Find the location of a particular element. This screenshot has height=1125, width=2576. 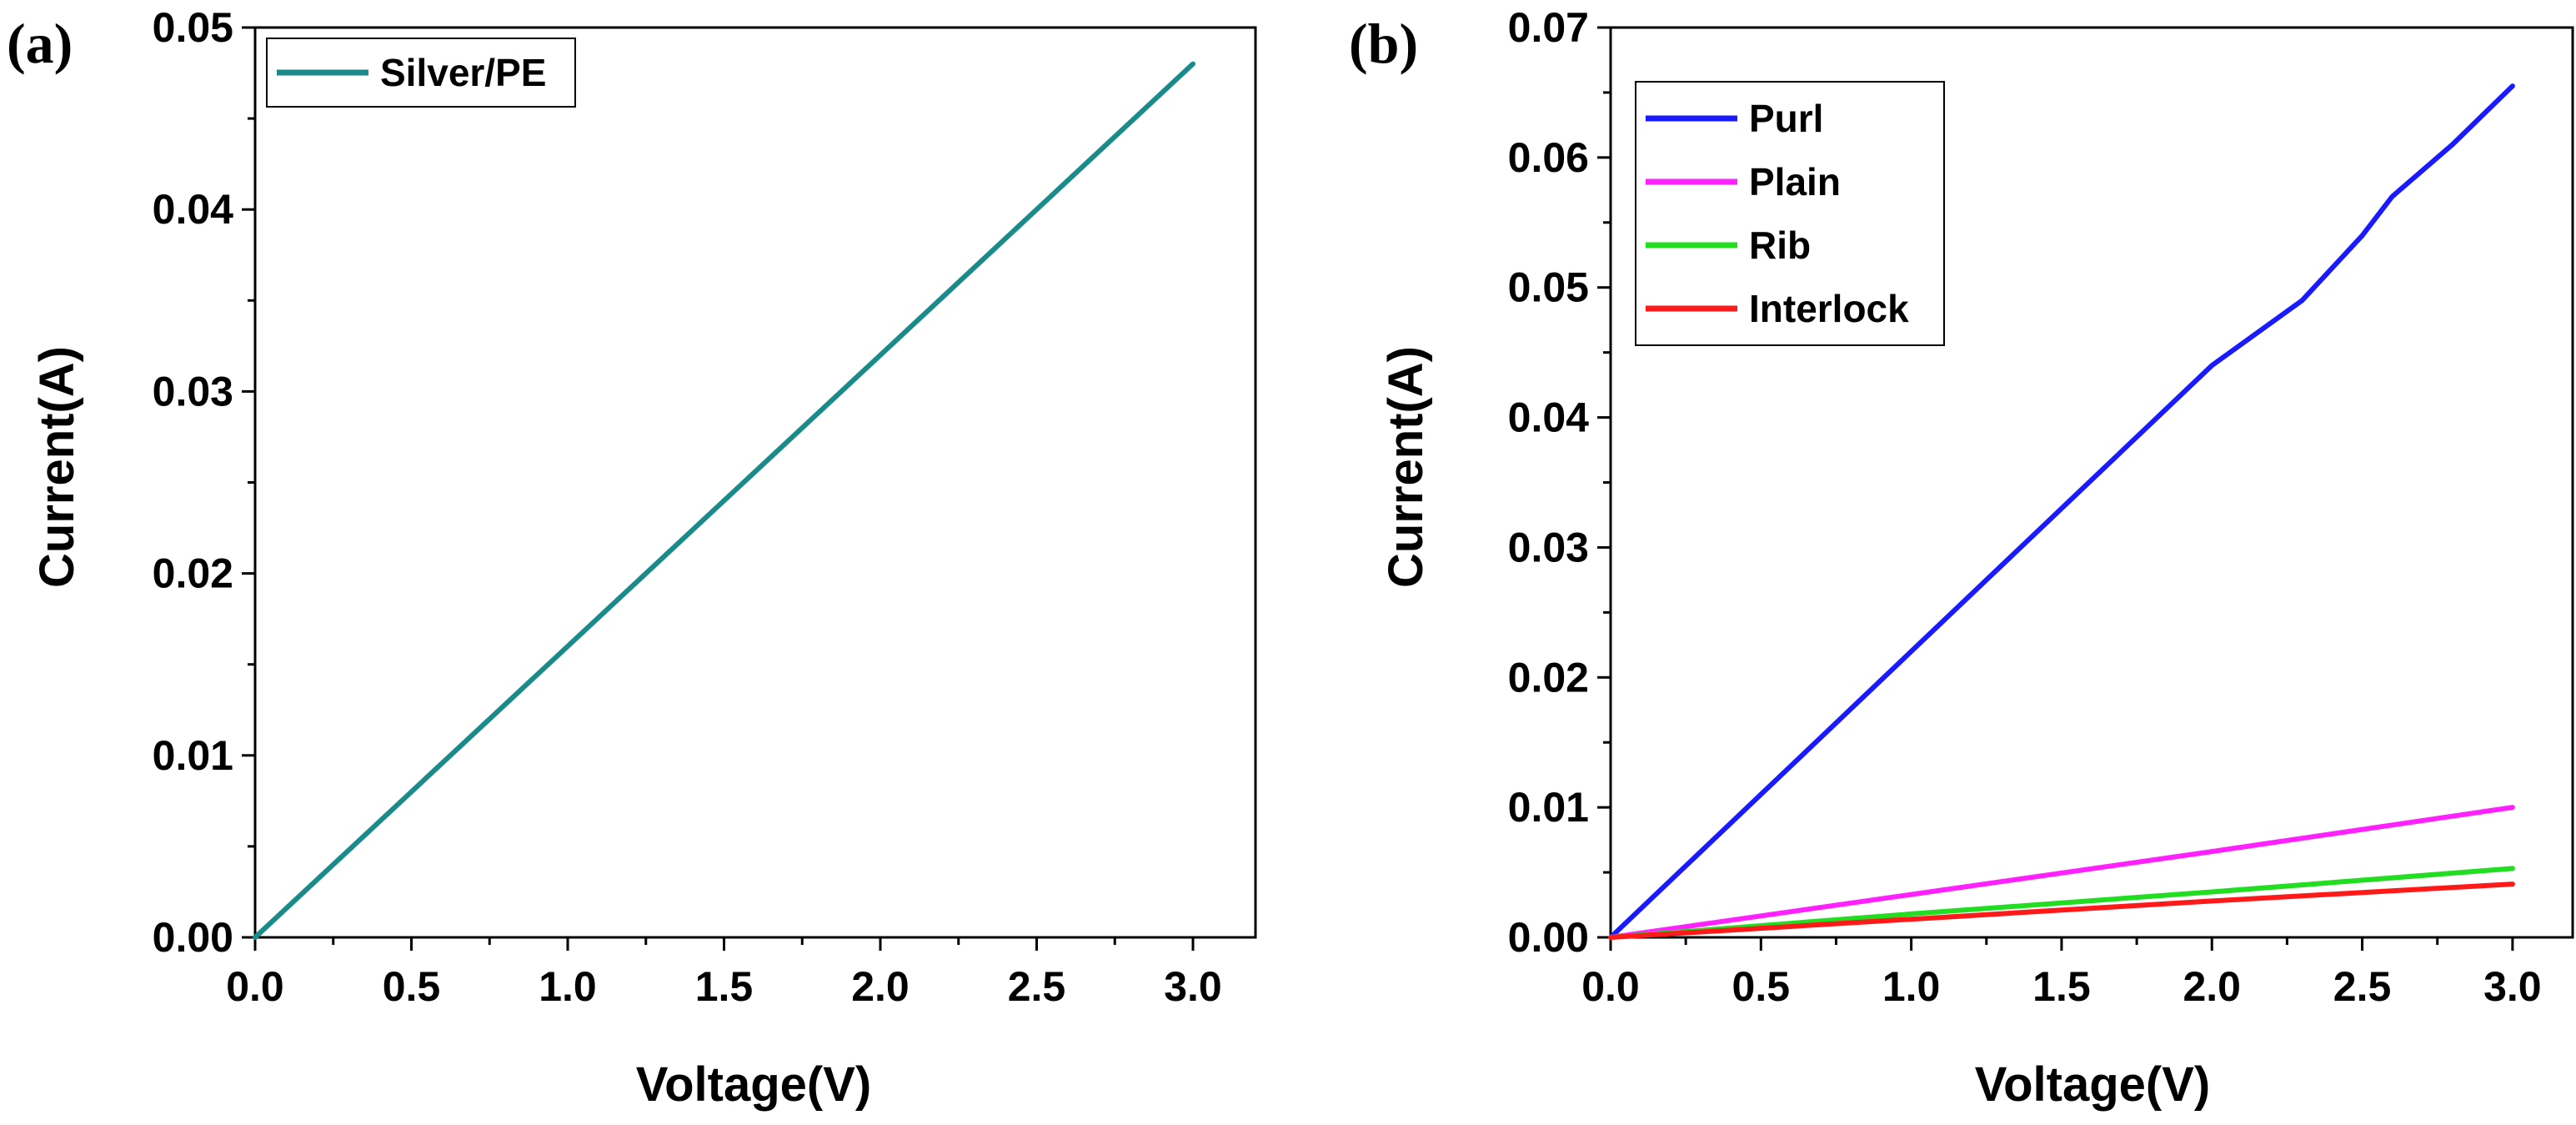

y-tick-label-b: 0.01 is located at coordinates (1548, 807).